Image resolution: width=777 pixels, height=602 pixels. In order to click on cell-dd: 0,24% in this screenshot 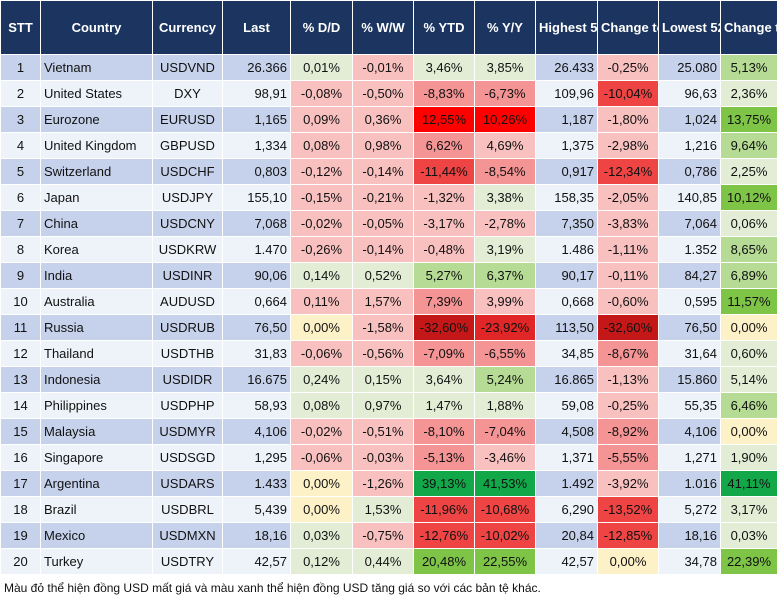, I will do `click(321, 379)`.